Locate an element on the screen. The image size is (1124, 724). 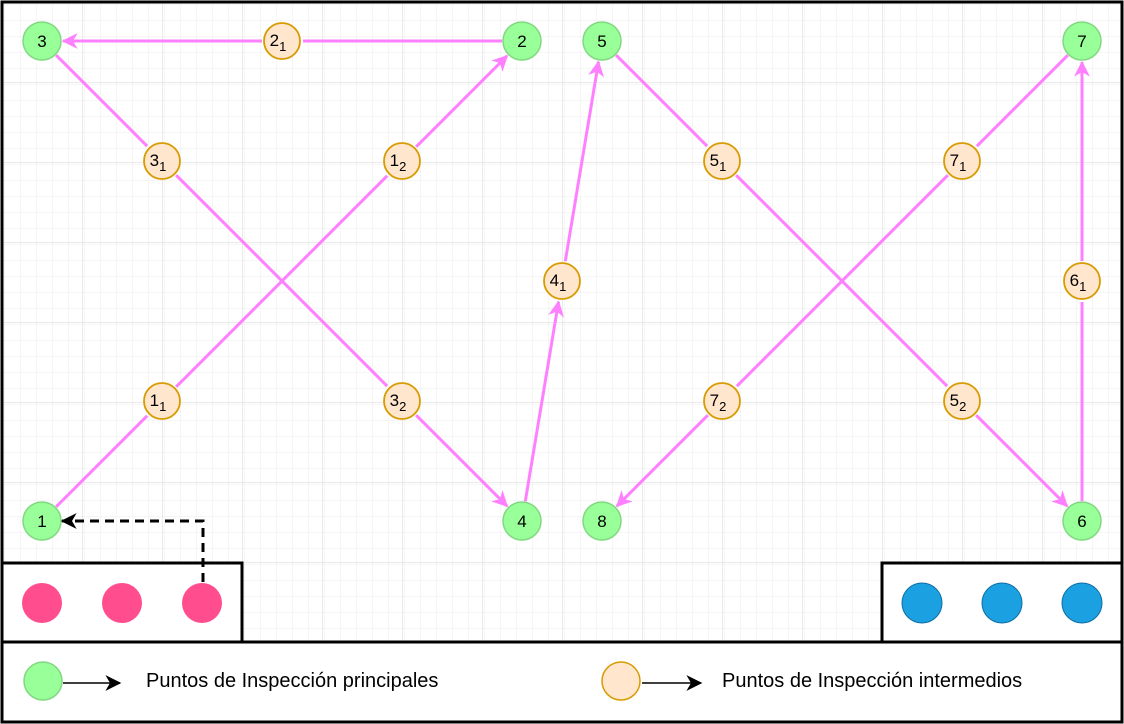
legend-intermediate-label: Puntos de Inspección intermedios is located at coordinates (872, 681).